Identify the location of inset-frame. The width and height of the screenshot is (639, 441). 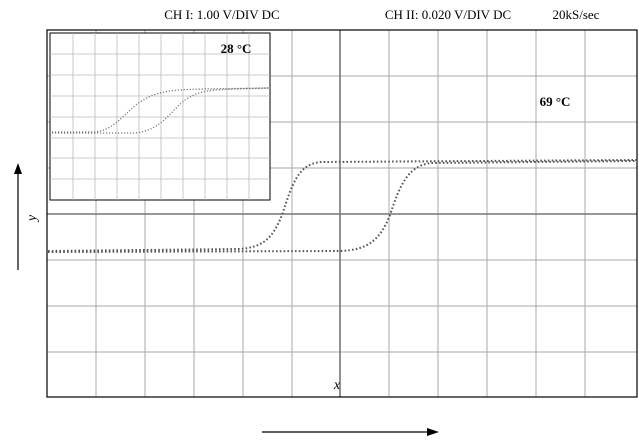
(160, 116).